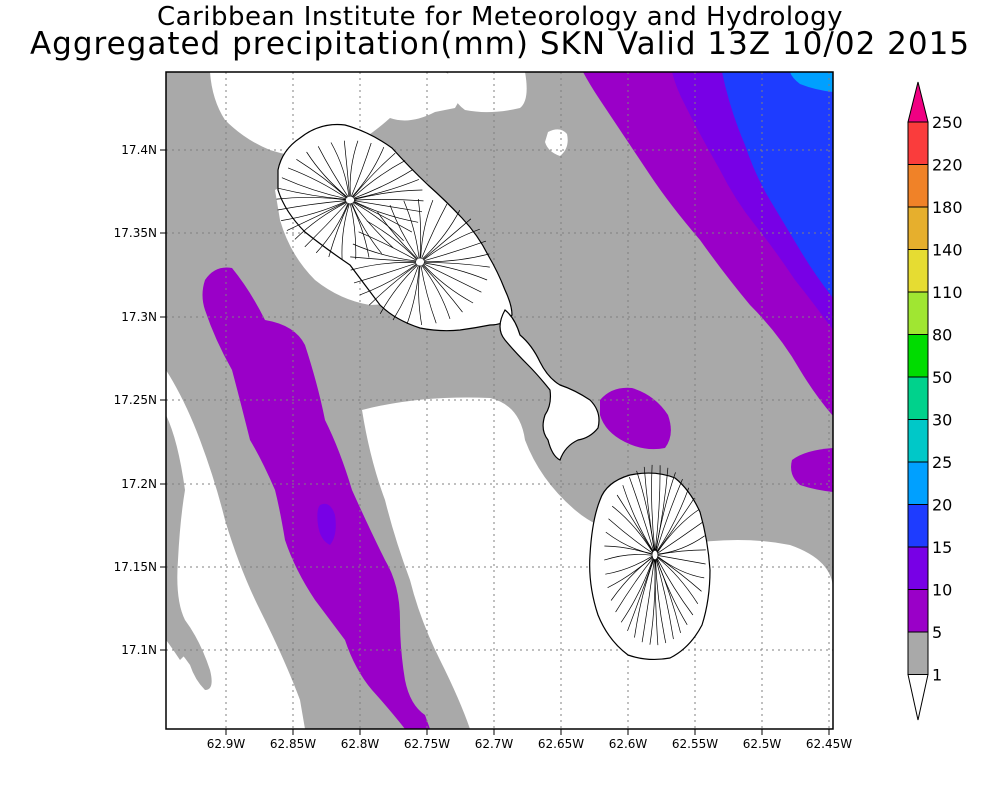 Image resolution: width=1000 pixels, height=800 pixels. What do you see at coordinates (947, 292) in the screenshot?
I see `colorbar-label: 110` at bounding box center [947, 292].